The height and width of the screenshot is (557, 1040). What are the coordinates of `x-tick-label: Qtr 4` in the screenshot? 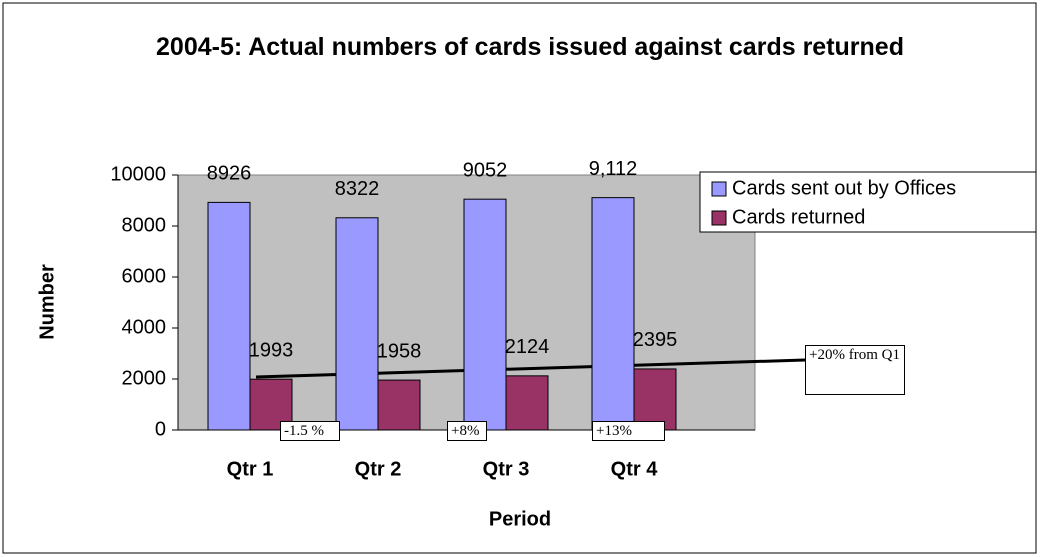 It's located at (635, 469).